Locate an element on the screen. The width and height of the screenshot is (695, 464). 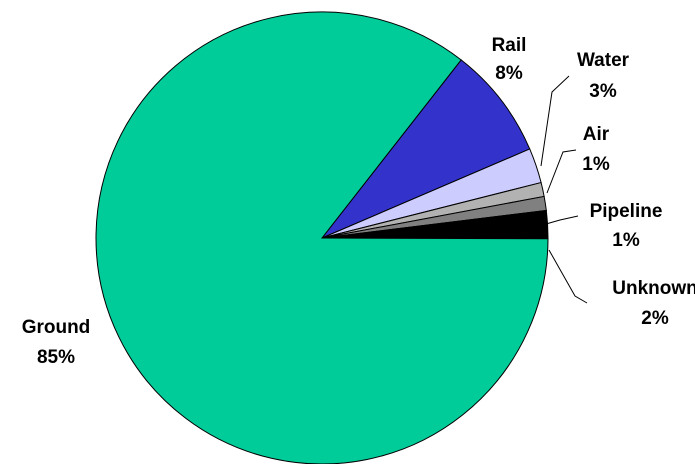
slice-percent-air: 1% is located at coordinates (596, 164).